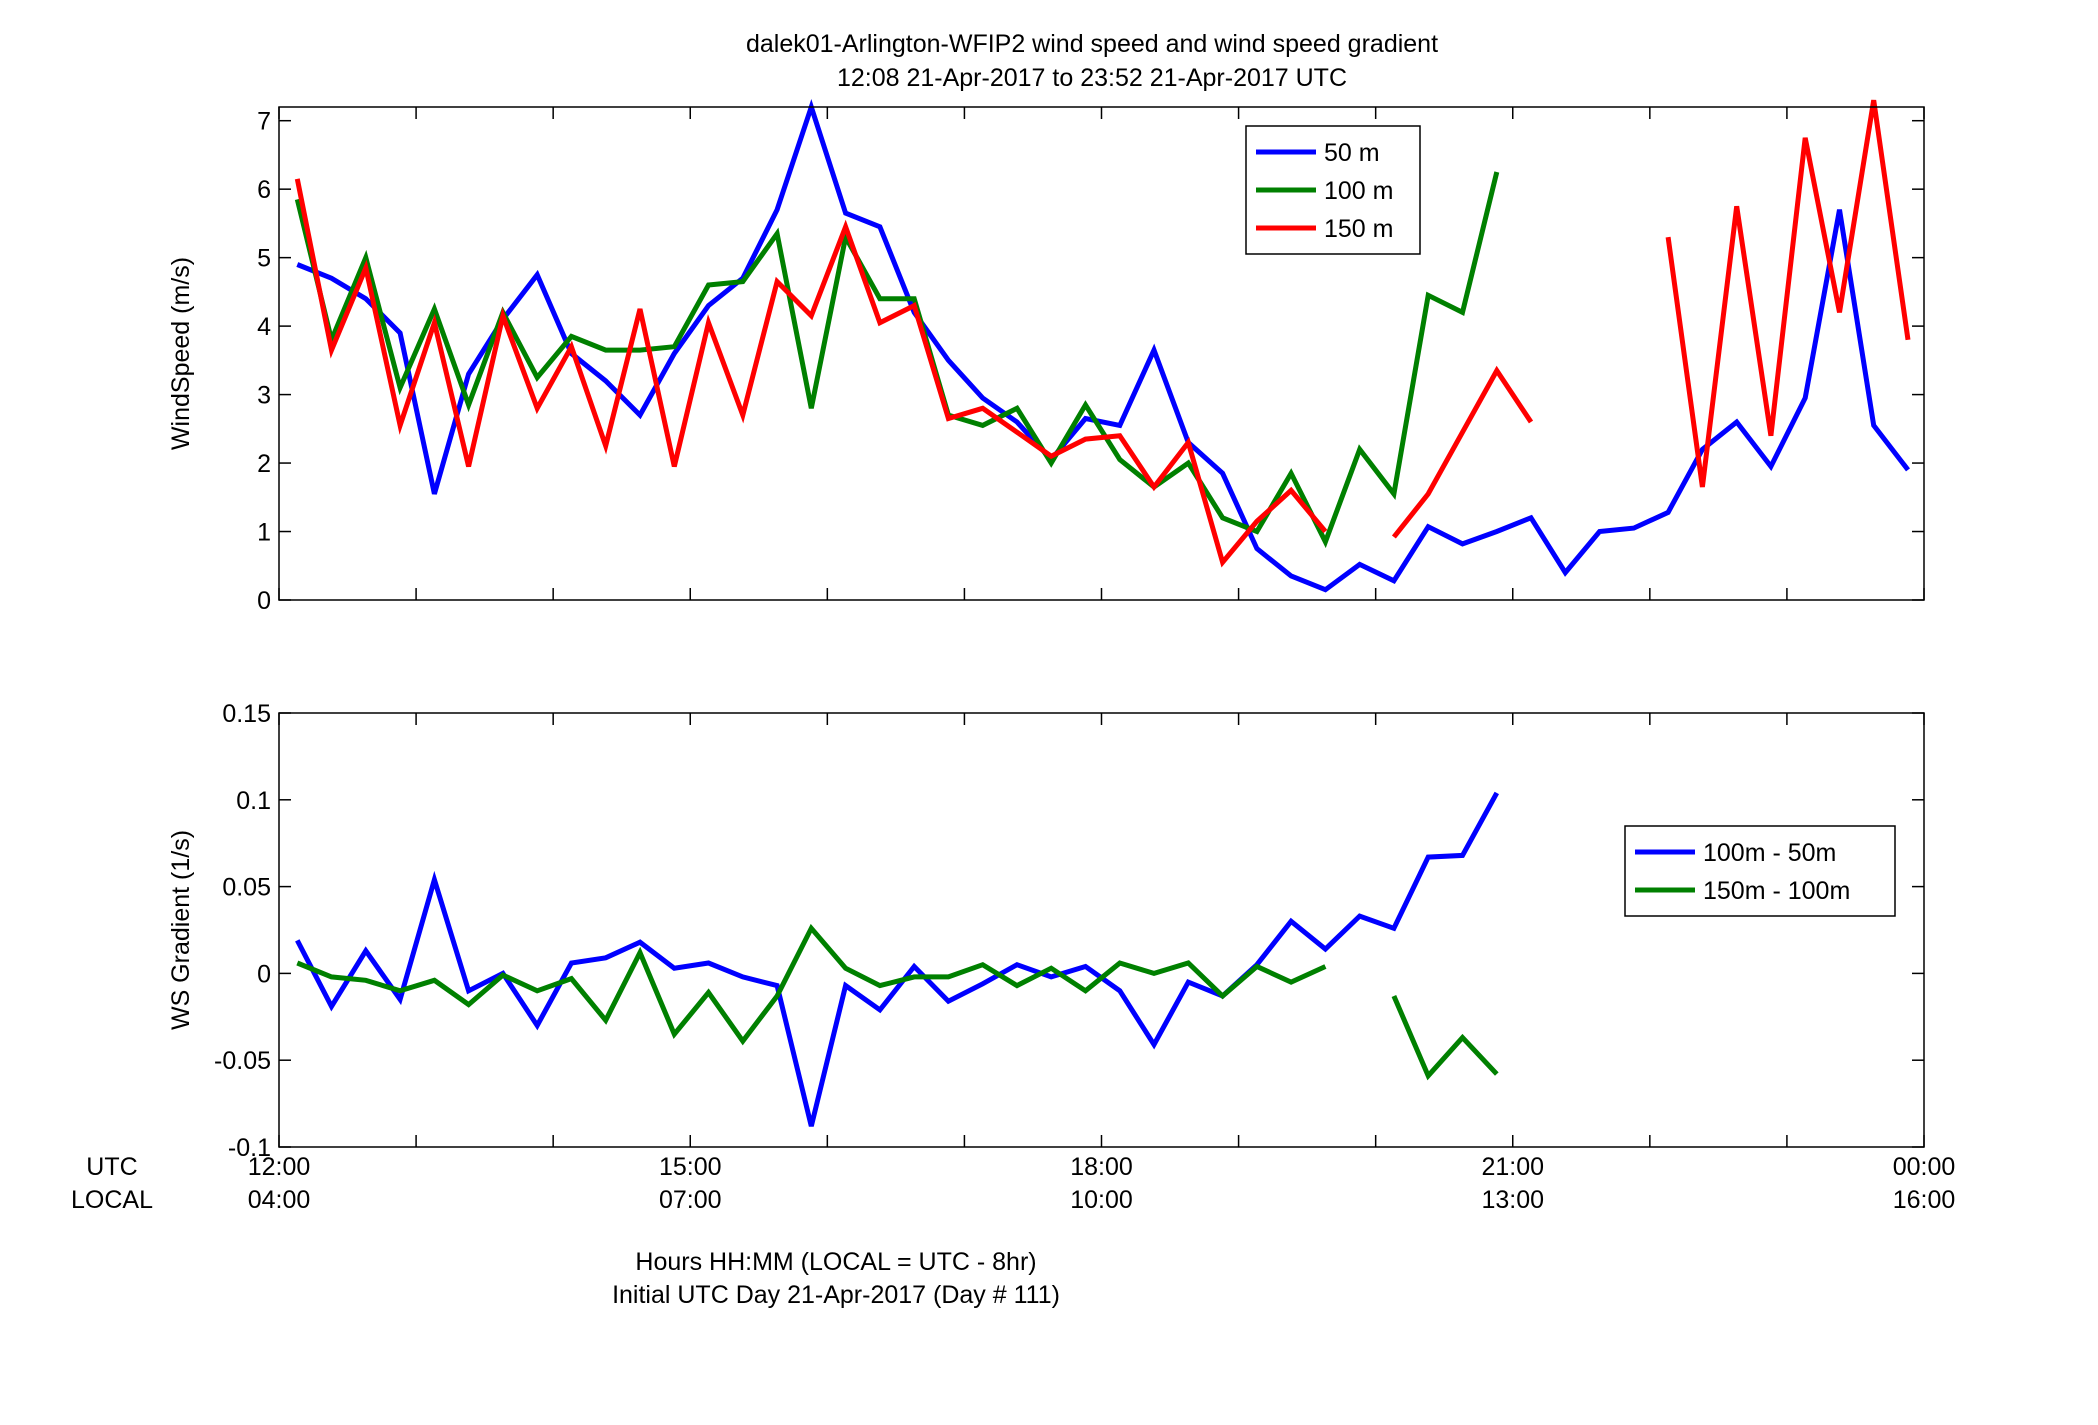 The image size is (2098, 1425). Describe the element at coordinates (264, 122) in the screenshot. I see `windspeed-ytick-label: 7` at that location.